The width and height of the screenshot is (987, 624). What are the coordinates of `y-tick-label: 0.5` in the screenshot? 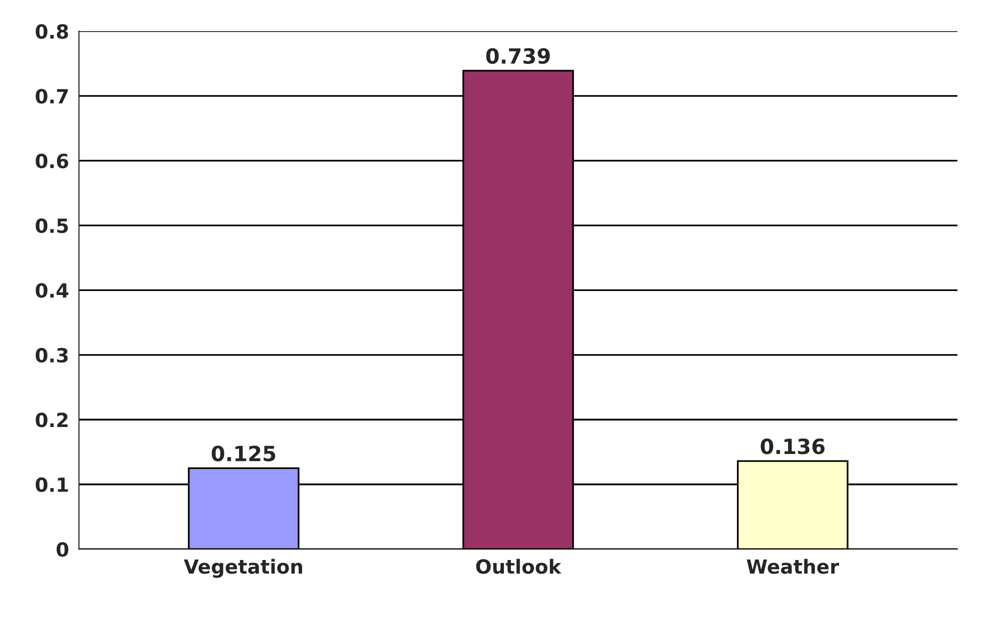 It's located at (52, 226).